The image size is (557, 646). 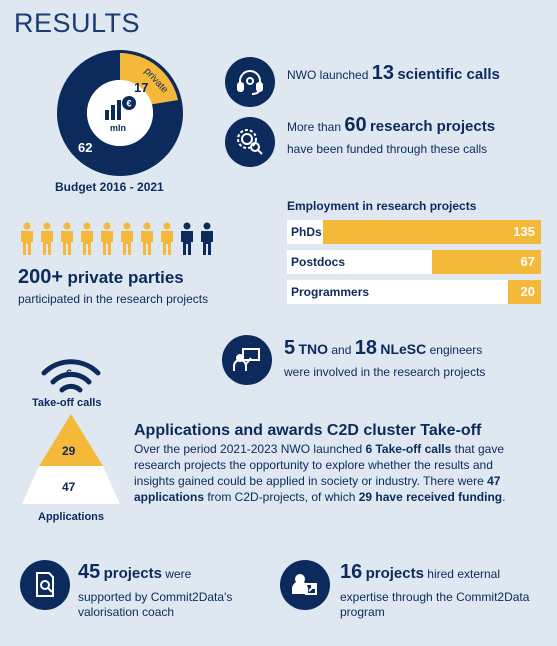 I want to click on presenter-icon, so click(x=247, y=360).